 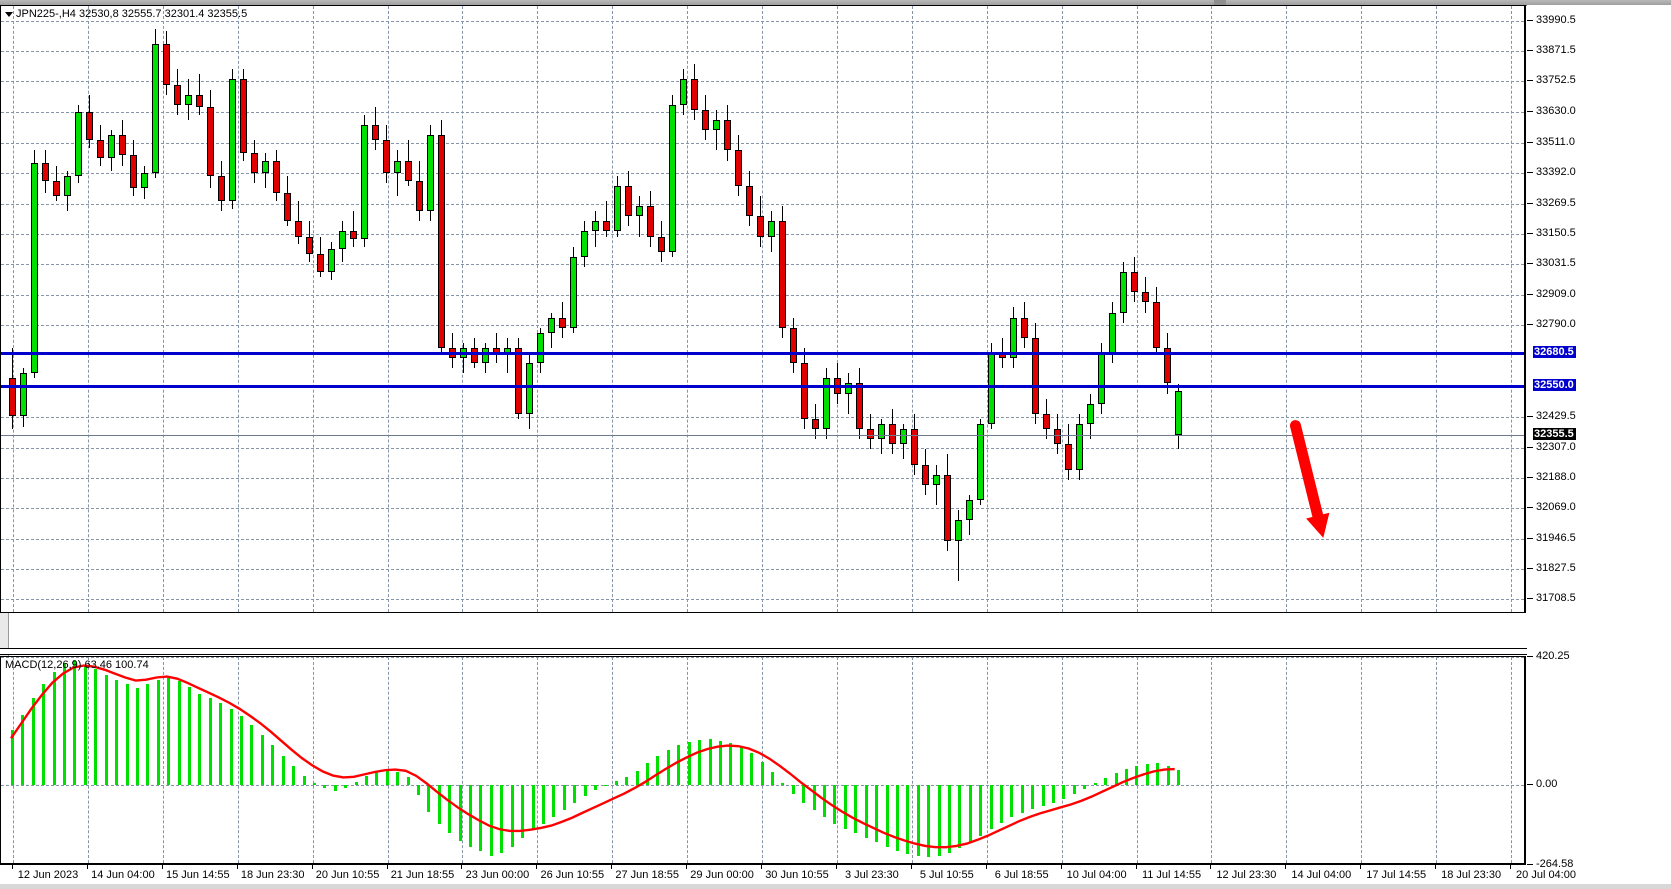 What do you see at coordinates (1396, 875) in the screenshot?
I see `time-axis-label: 17 Jul 14:55` at bounding box center [1396, 875].